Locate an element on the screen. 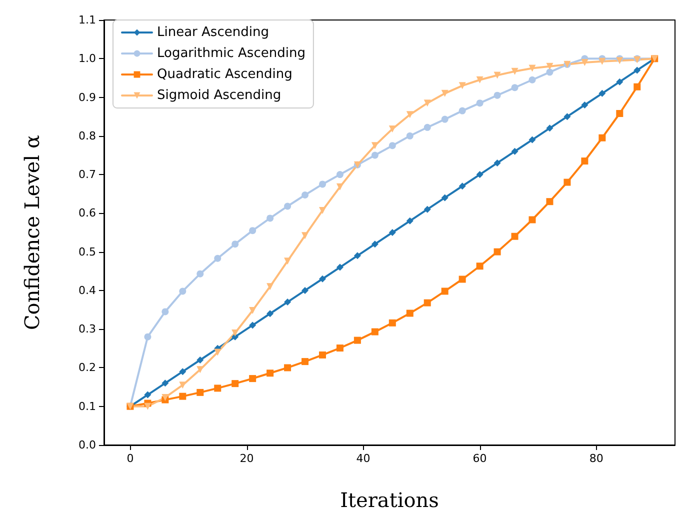 Image resolution: width=685 pixels, height=523 pixels. y-tick-label: 0.0 is located at coordinates (87, 445).